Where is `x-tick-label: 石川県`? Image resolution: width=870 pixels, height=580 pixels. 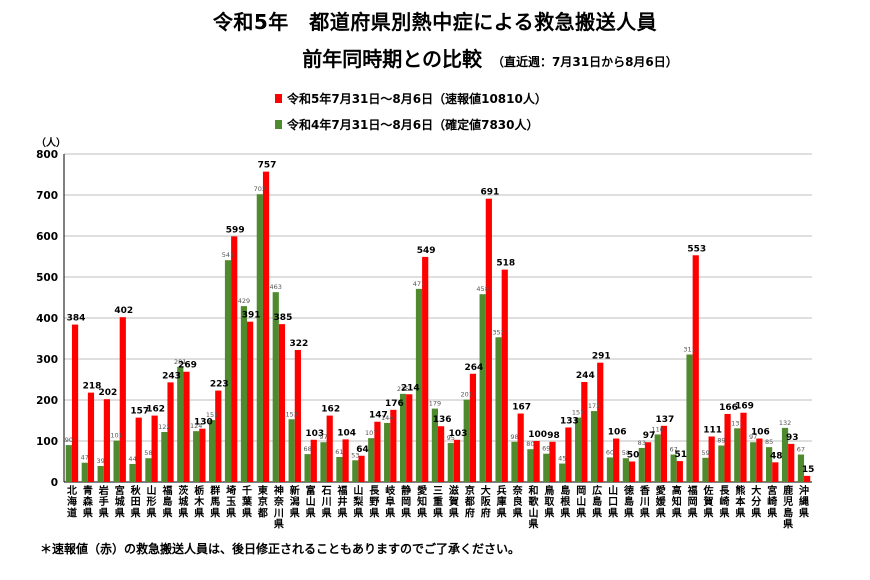
x-tick-label: 石川県 is located at coordinates (326, 502).